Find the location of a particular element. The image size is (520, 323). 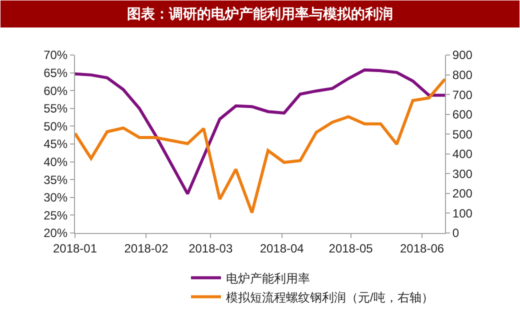

y-tick-label: 55% is located at coordinates (56, 109).